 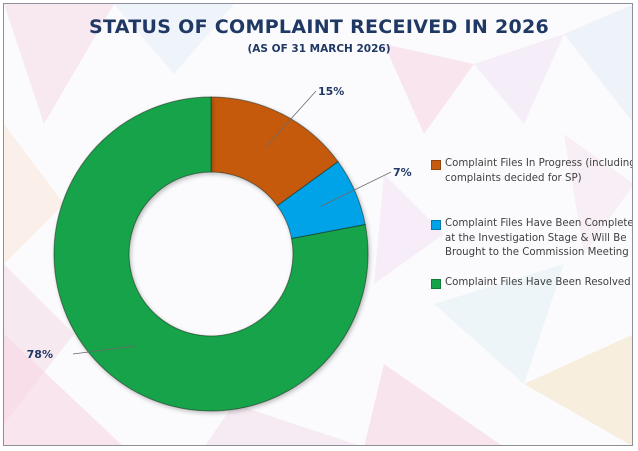 I want to click on data-label: 15%, so click(x=331, y=91).